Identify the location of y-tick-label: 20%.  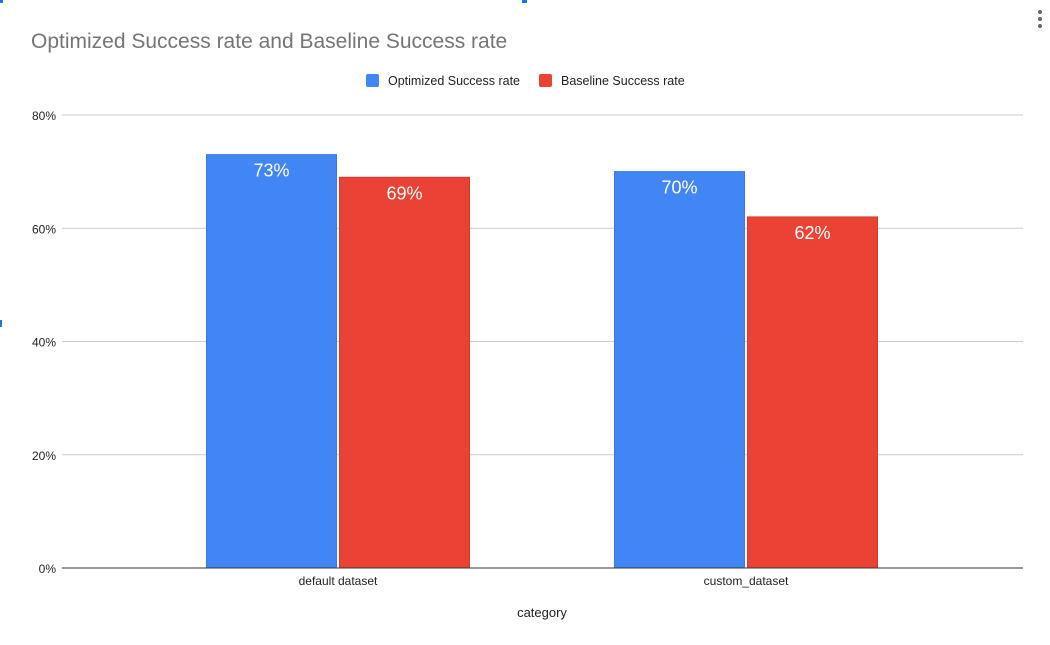
(44, 456).